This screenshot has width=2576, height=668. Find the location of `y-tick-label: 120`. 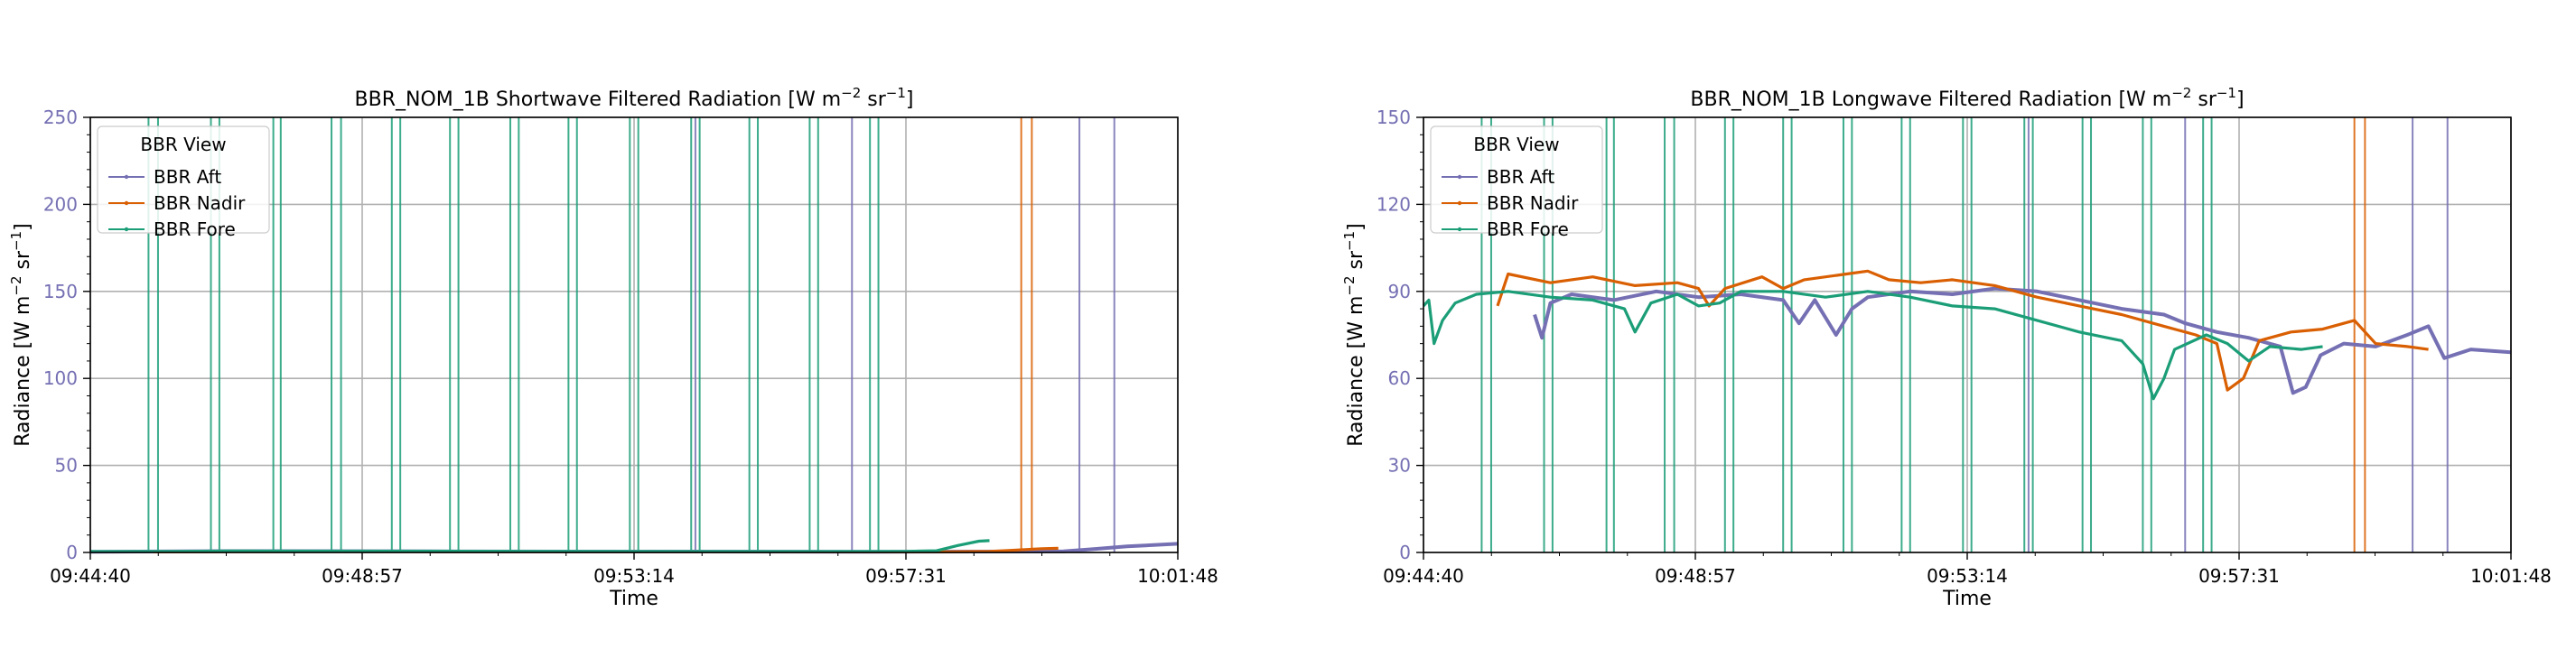

y-tick-label: 120 is located at coordinates (1394, 204).